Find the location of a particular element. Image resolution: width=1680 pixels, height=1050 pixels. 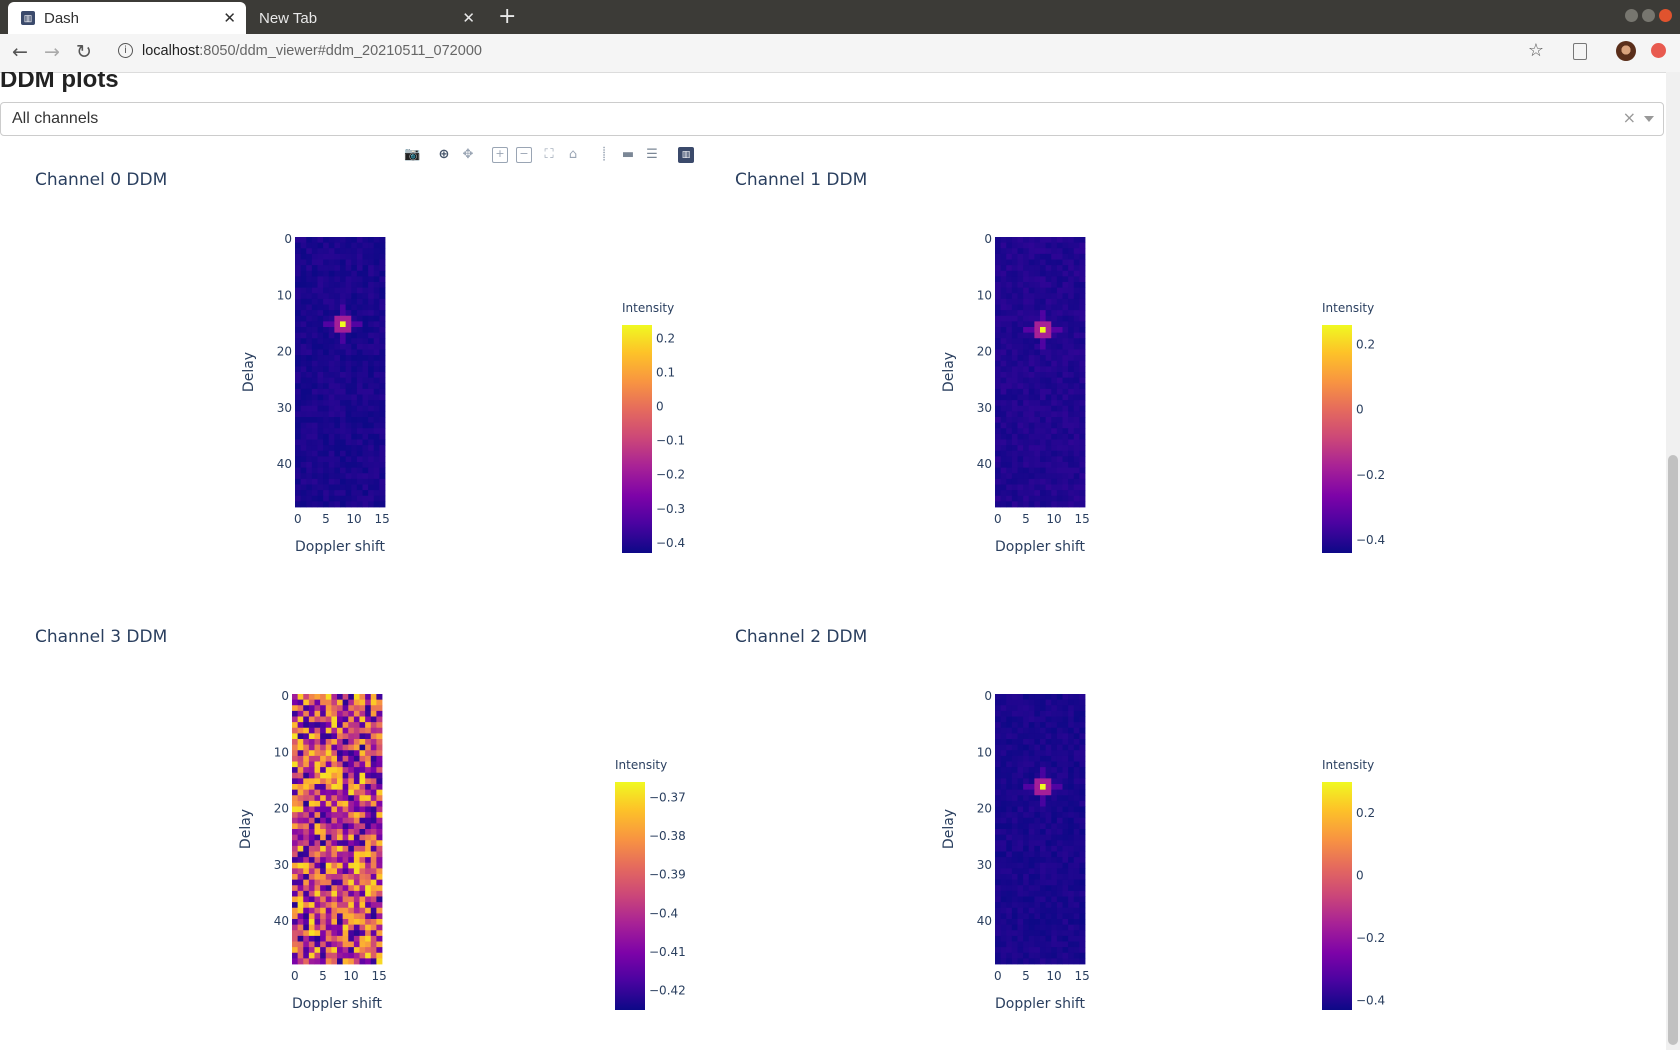

new-tab-plus-icon: + is located at coordinates (507, 16).